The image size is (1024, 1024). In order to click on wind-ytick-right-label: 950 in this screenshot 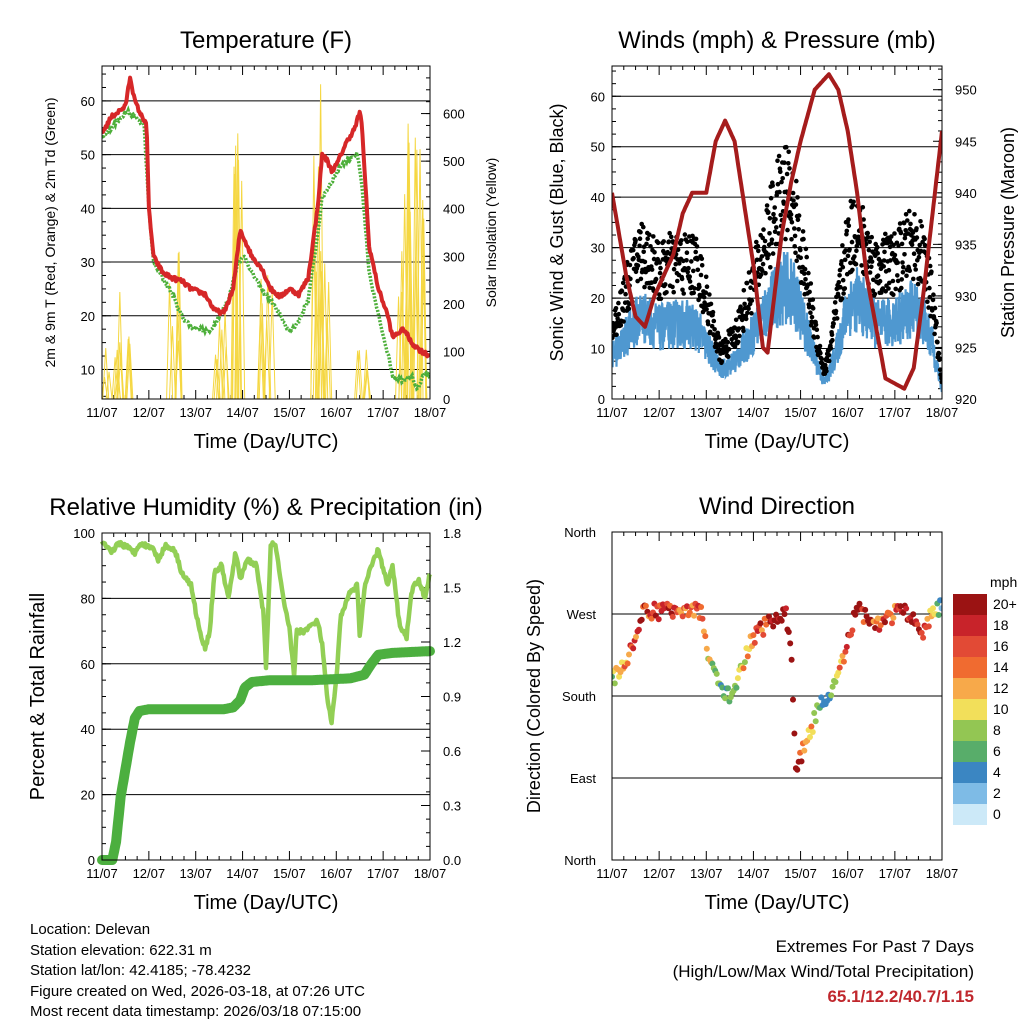, I will do `click(966, 90)`.